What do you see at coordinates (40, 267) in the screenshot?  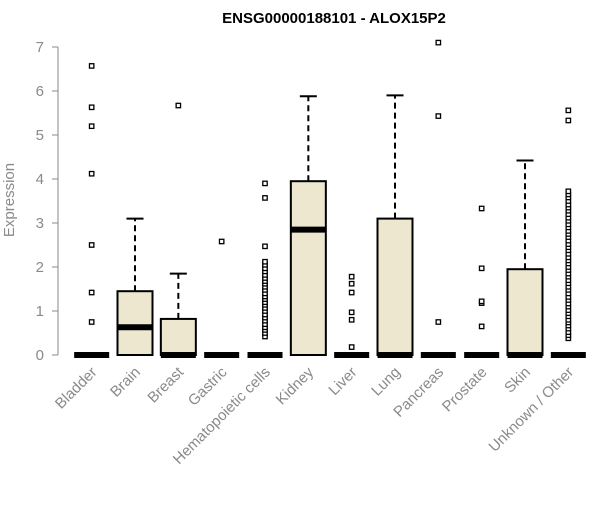 I see `y-tick-label: 2` at bounding box center [40, 267].